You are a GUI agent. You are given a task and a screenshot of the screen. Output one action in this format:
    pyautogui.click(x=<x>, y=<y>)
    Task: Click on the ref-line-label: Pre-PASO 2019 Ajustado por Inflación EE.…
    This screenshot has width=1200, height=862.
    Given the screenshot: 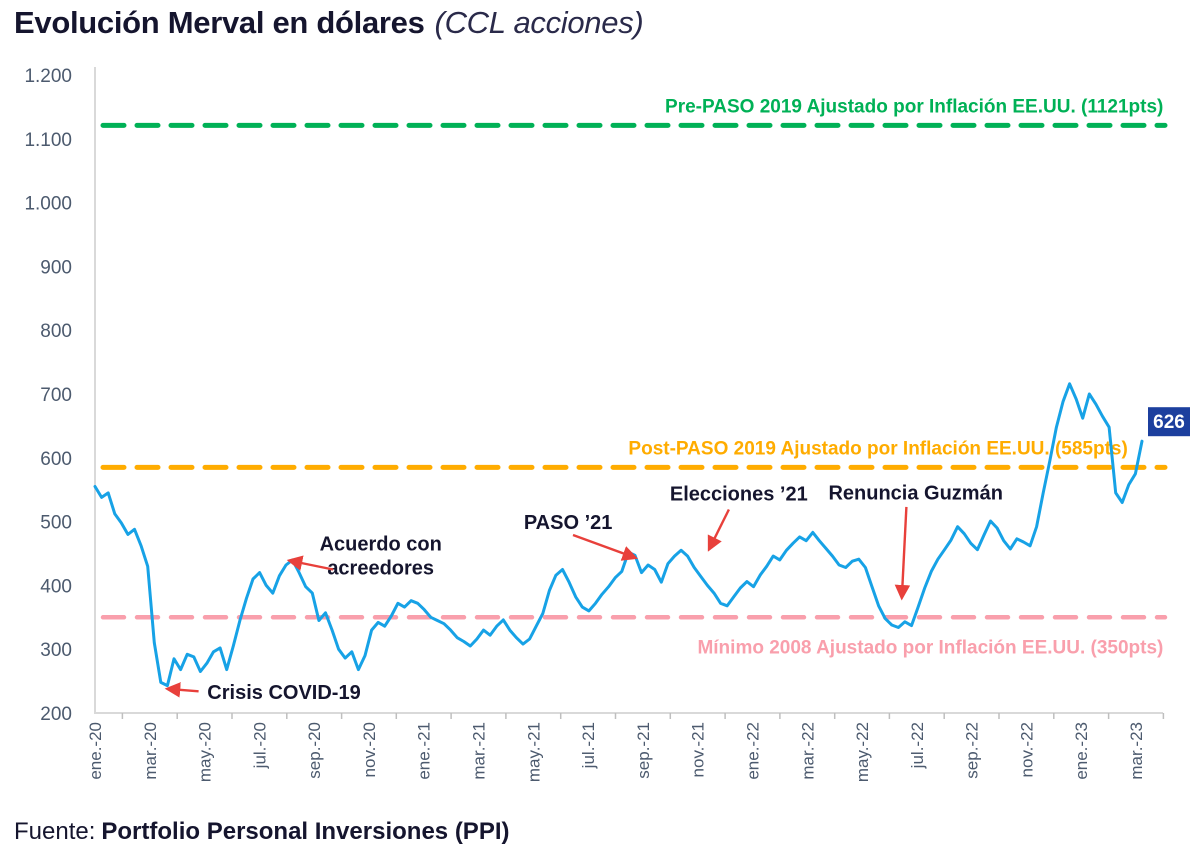 What is the action you would take?
    pyautogui.click(x=914, y=106)
    